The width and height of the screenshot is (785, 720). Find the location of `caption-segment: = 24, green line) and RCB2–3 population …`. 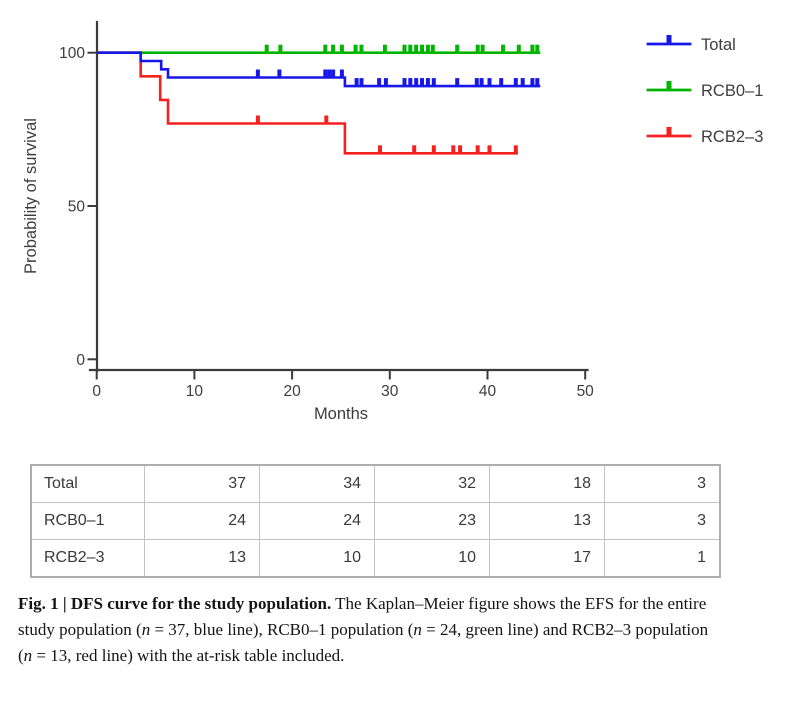

caption-segment: = 24, green line) and RCB2–3 population … is located at coordinates (363, 642).